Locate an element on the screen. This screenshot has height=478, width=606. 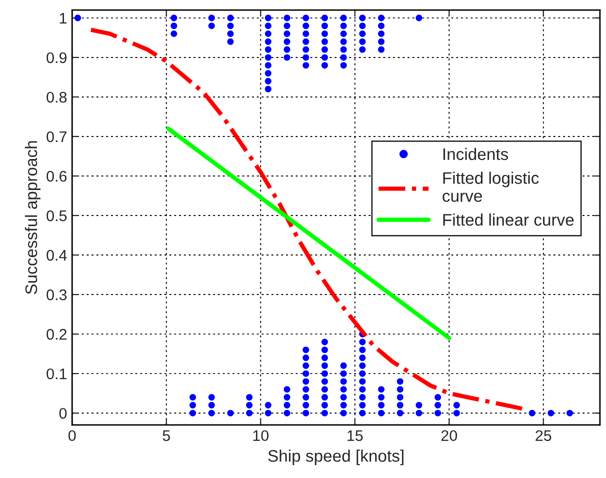
y-tick-label: 0.3 is located at coordinates (56, 294).